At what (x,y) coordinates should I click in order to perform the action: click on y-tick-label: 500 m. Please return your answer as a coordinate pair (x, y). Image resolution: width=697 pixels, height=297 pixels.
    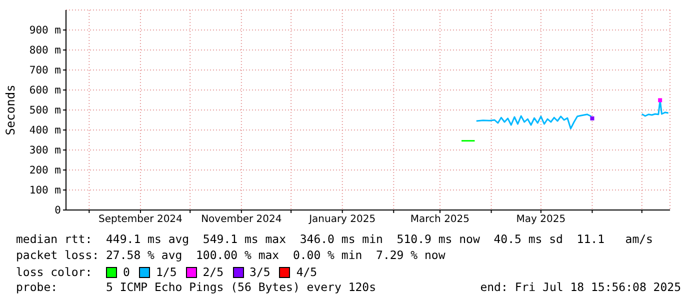
    Looking at the image, I should click on (45, 110).